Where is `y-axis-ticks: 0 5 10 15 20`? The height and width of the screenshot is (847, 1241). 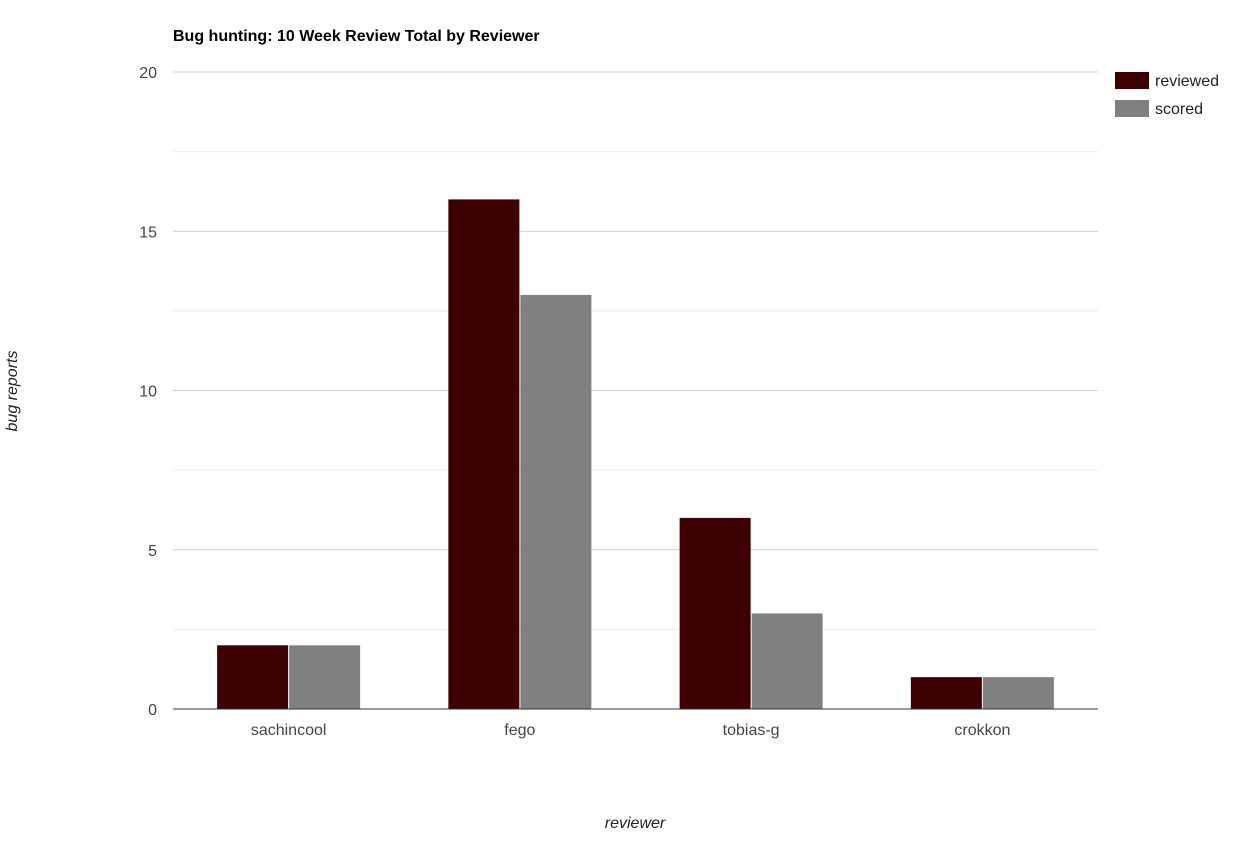 y-axis-ticks: 0 5 10 15 20 is located at coordinates (148, 392).